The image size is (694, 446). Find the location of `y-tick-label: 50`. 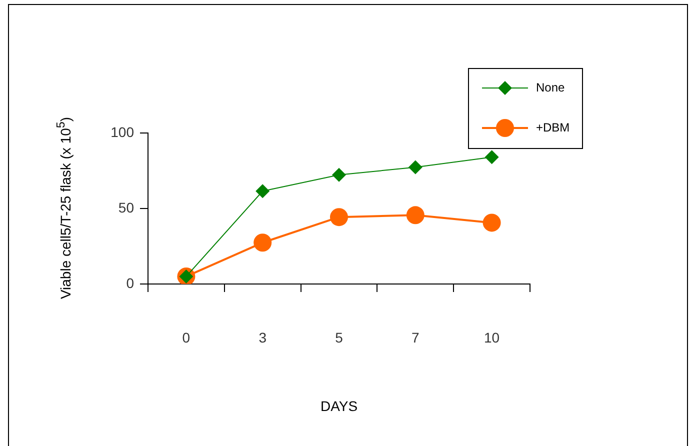

y-tick-label: 50 is located at coordinates (126, 207).